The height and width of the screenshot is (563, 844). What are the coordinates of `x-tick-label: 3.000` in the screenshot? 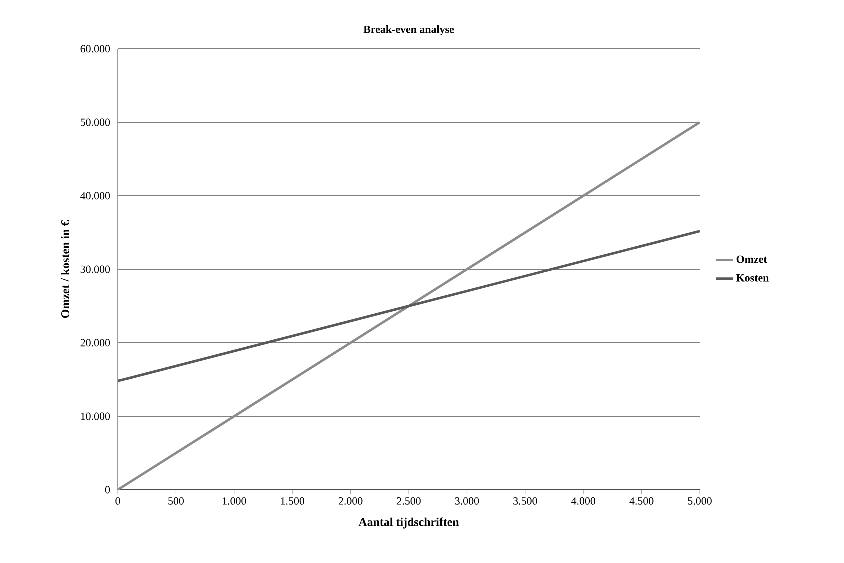 It's located at (467, 501).